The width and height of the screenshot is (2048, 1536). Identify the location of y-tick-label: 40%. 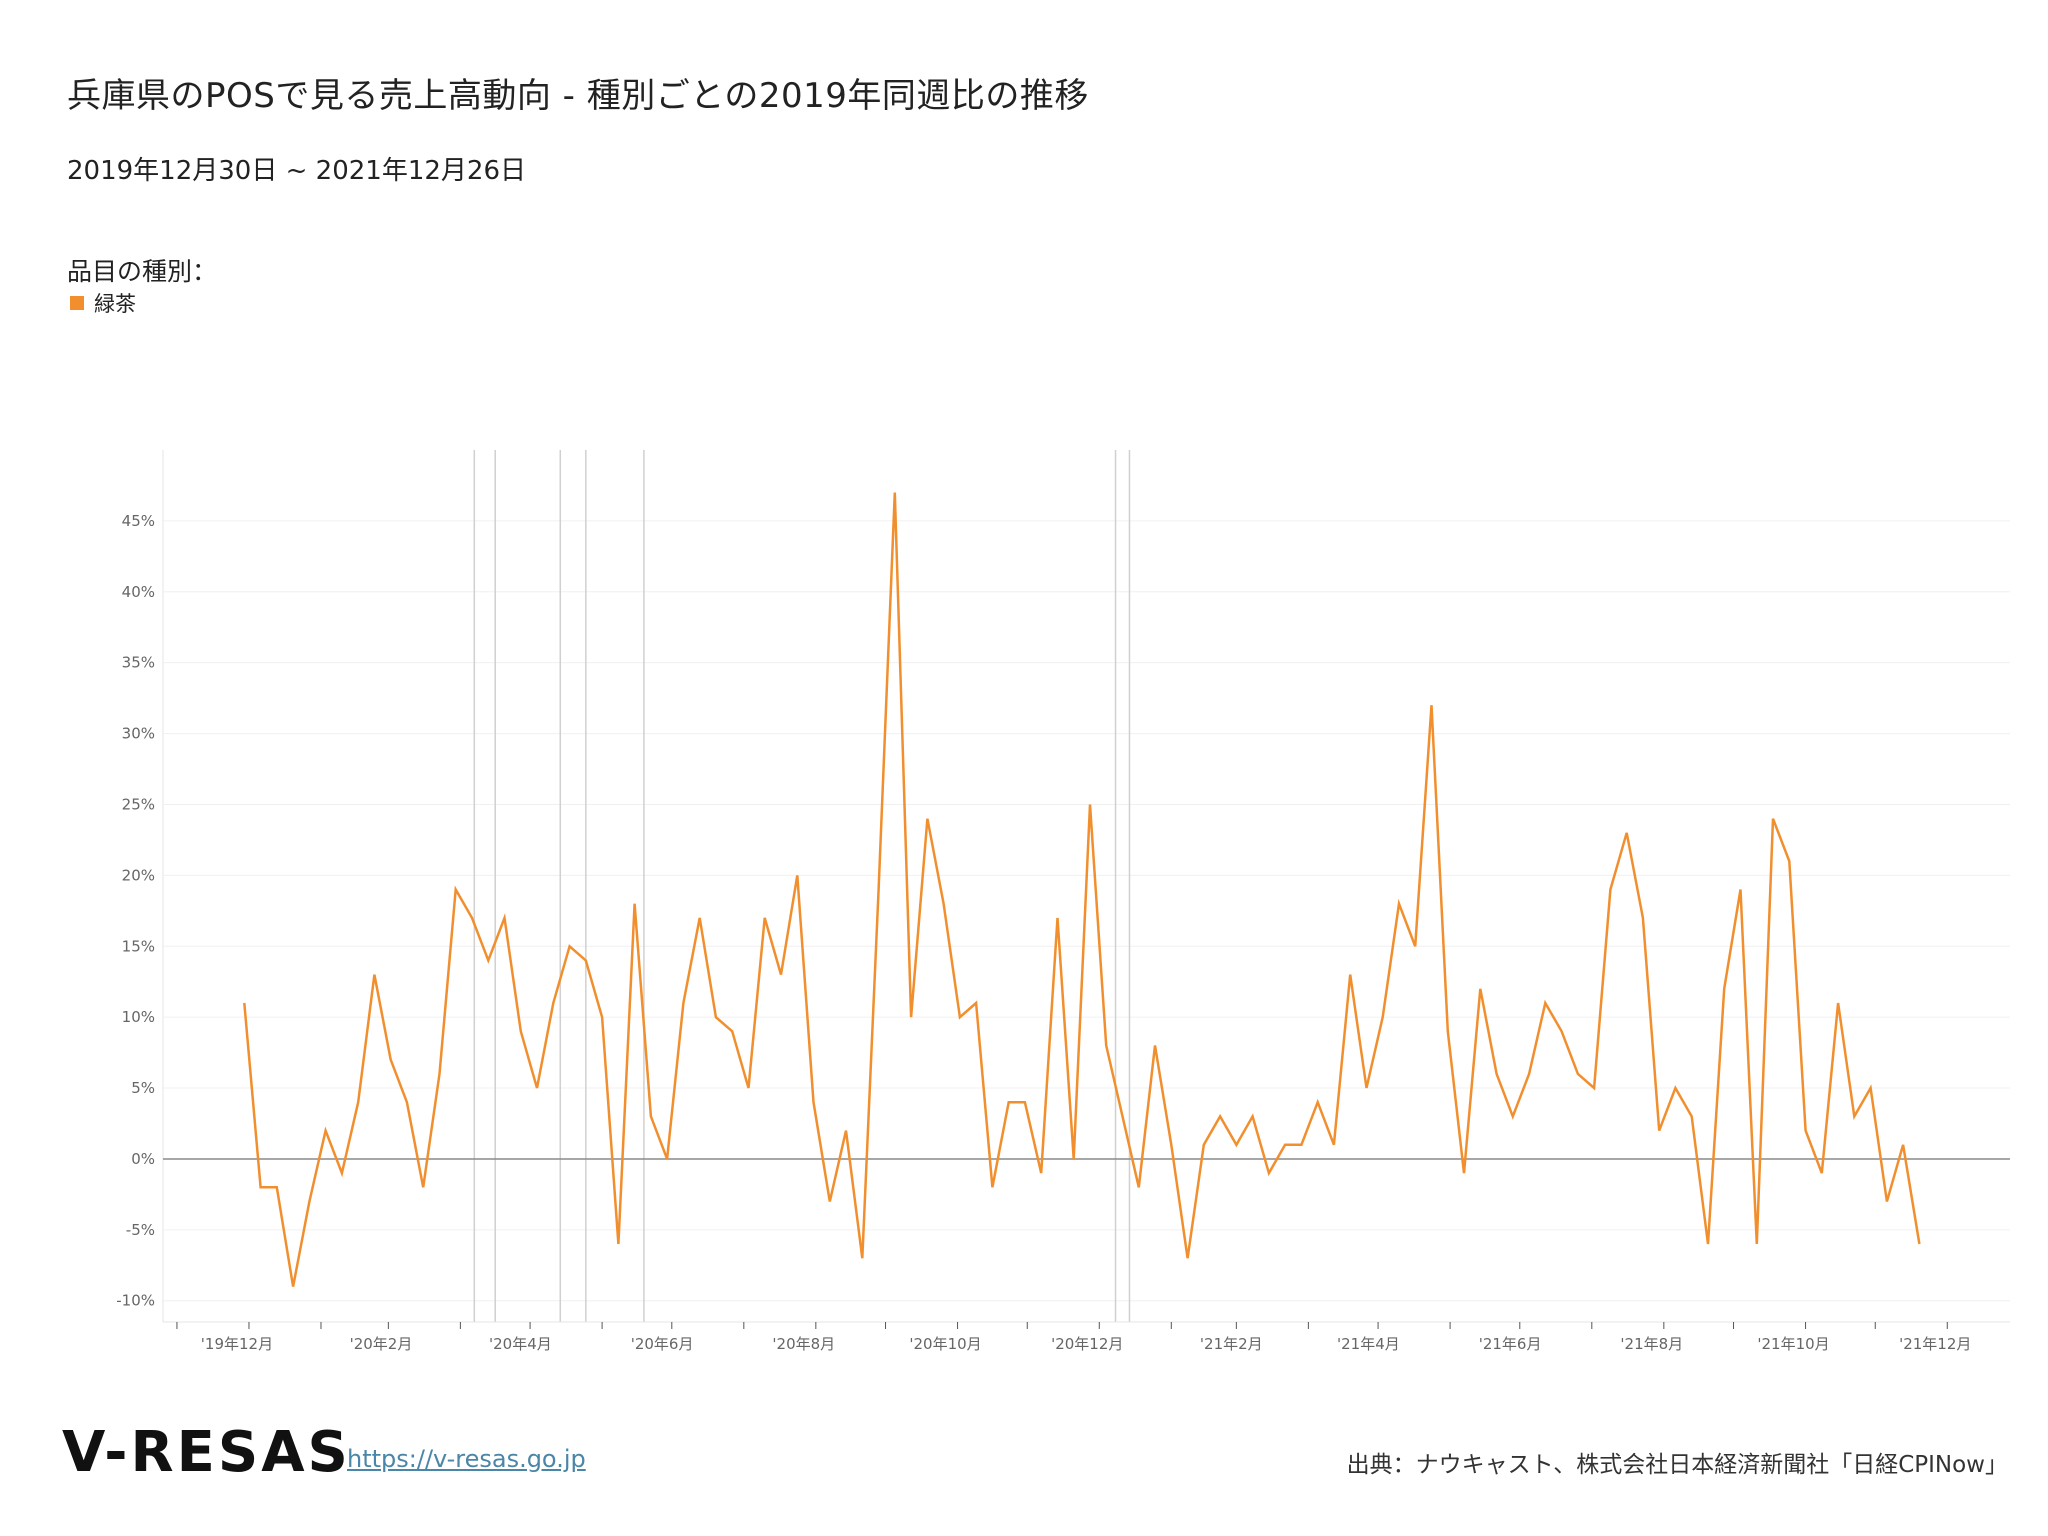
(138, 592).